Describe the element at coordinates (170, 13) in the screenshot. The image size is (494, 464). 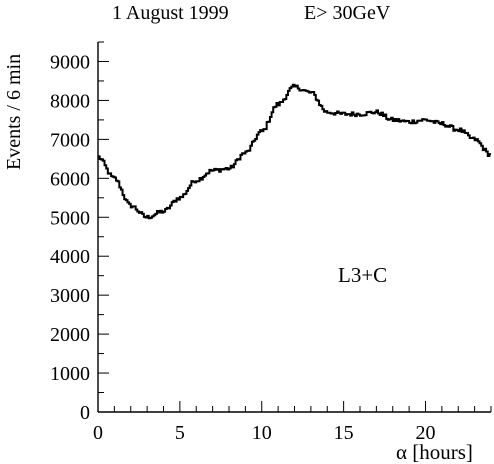
I see `date-label: 1 August 1999` at that location.